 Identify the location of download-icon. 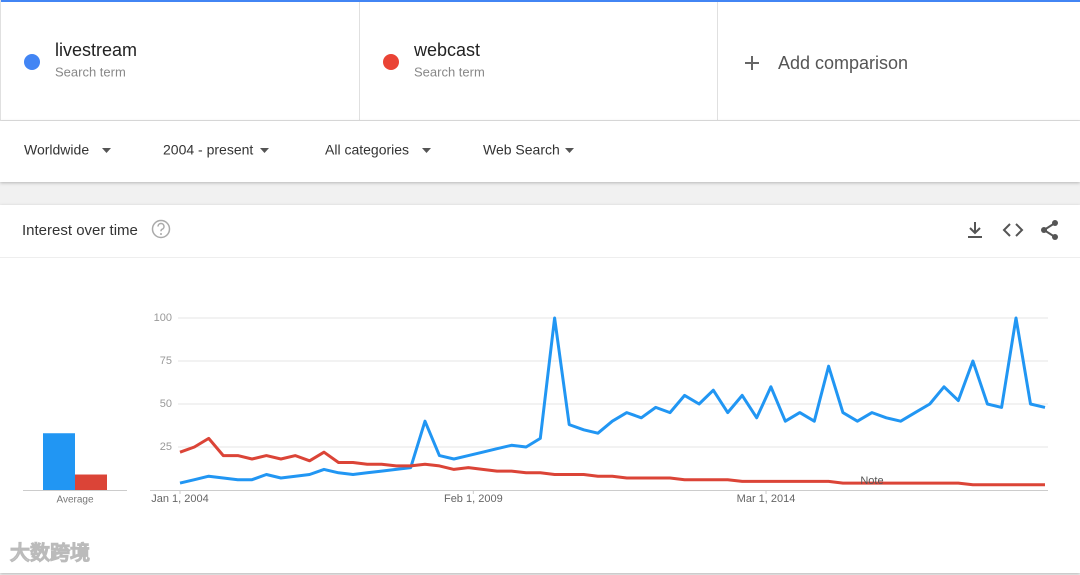
(975, 230).